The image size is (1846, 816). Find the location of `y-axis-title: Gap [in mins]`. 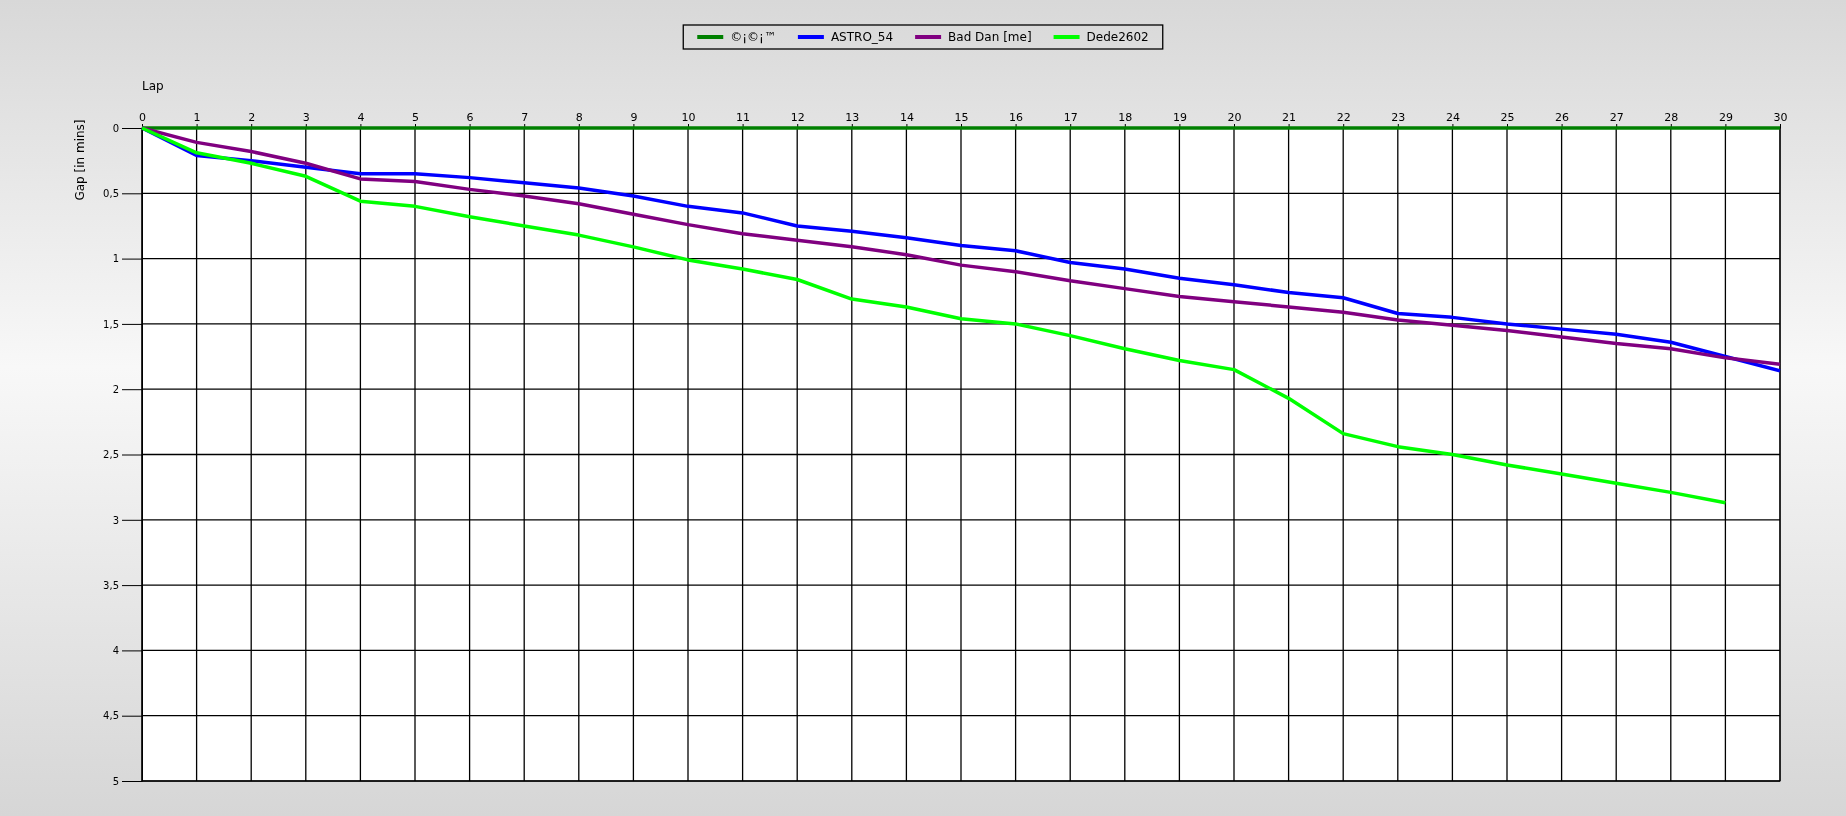

y-axis-title: Gap [in mins] is located at coordinates (80, 160).